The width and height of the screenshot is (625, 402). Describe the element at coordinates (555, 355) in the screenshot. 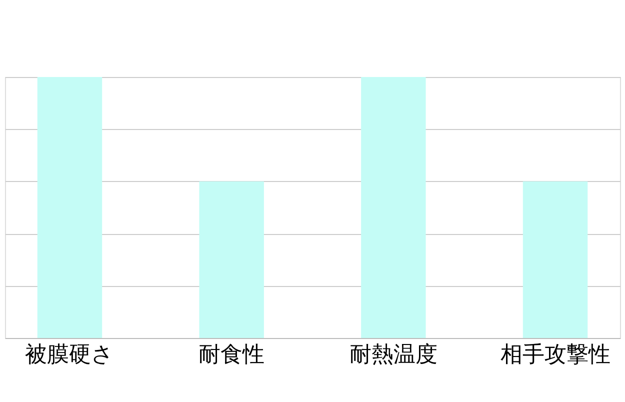

I see `x-tick-label: 相手攻撃性` at that location.